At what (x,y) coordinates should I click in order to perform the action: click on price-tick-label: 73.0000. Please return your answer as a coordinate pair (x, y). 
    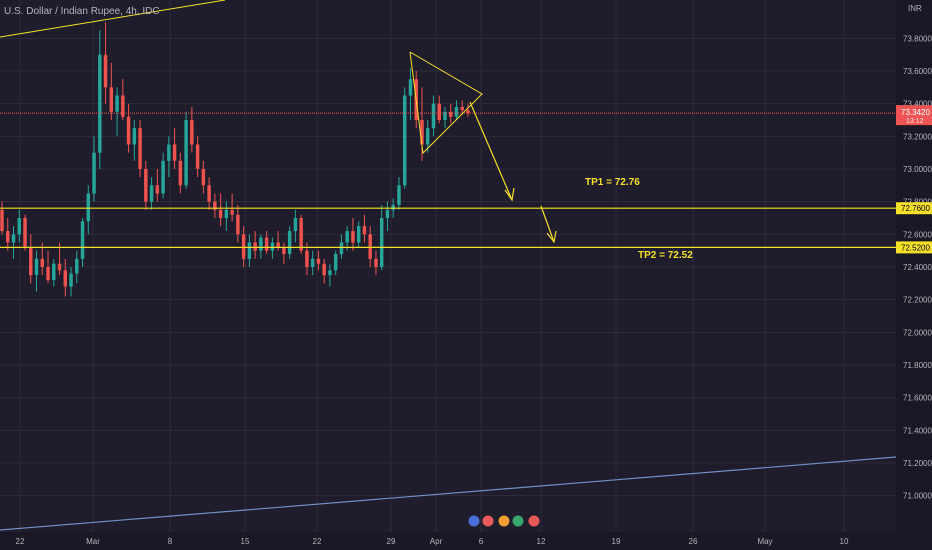
    Looking at the image, I should click on (917, 169).